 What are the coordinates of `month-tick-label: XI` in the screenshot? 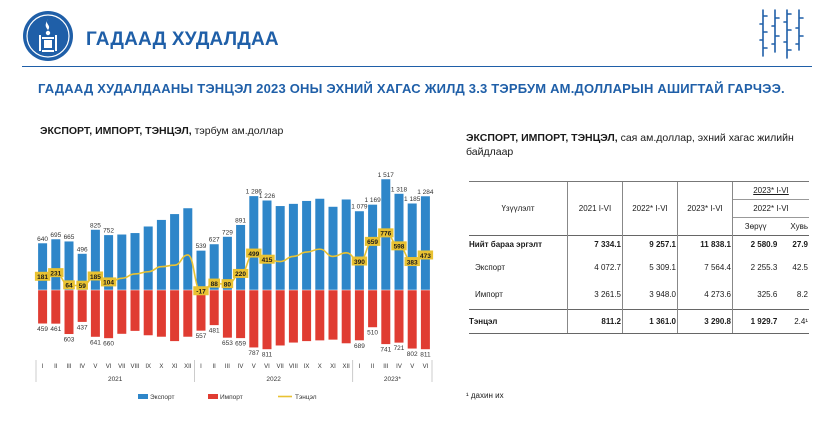 It's located at (333, 367).